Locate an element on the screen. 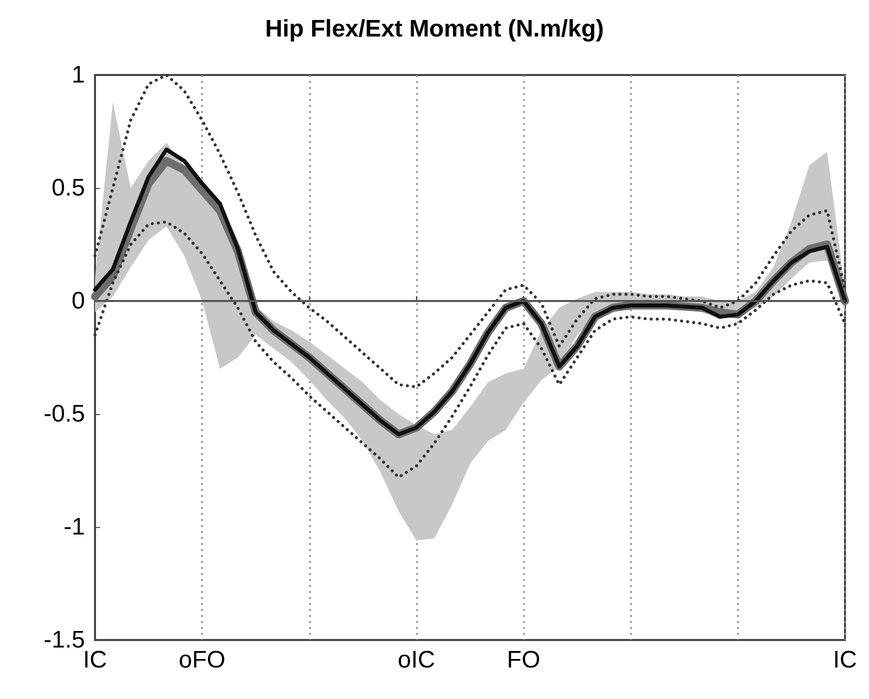  x-tick-label: oIC is located at coordinates (417, 660).